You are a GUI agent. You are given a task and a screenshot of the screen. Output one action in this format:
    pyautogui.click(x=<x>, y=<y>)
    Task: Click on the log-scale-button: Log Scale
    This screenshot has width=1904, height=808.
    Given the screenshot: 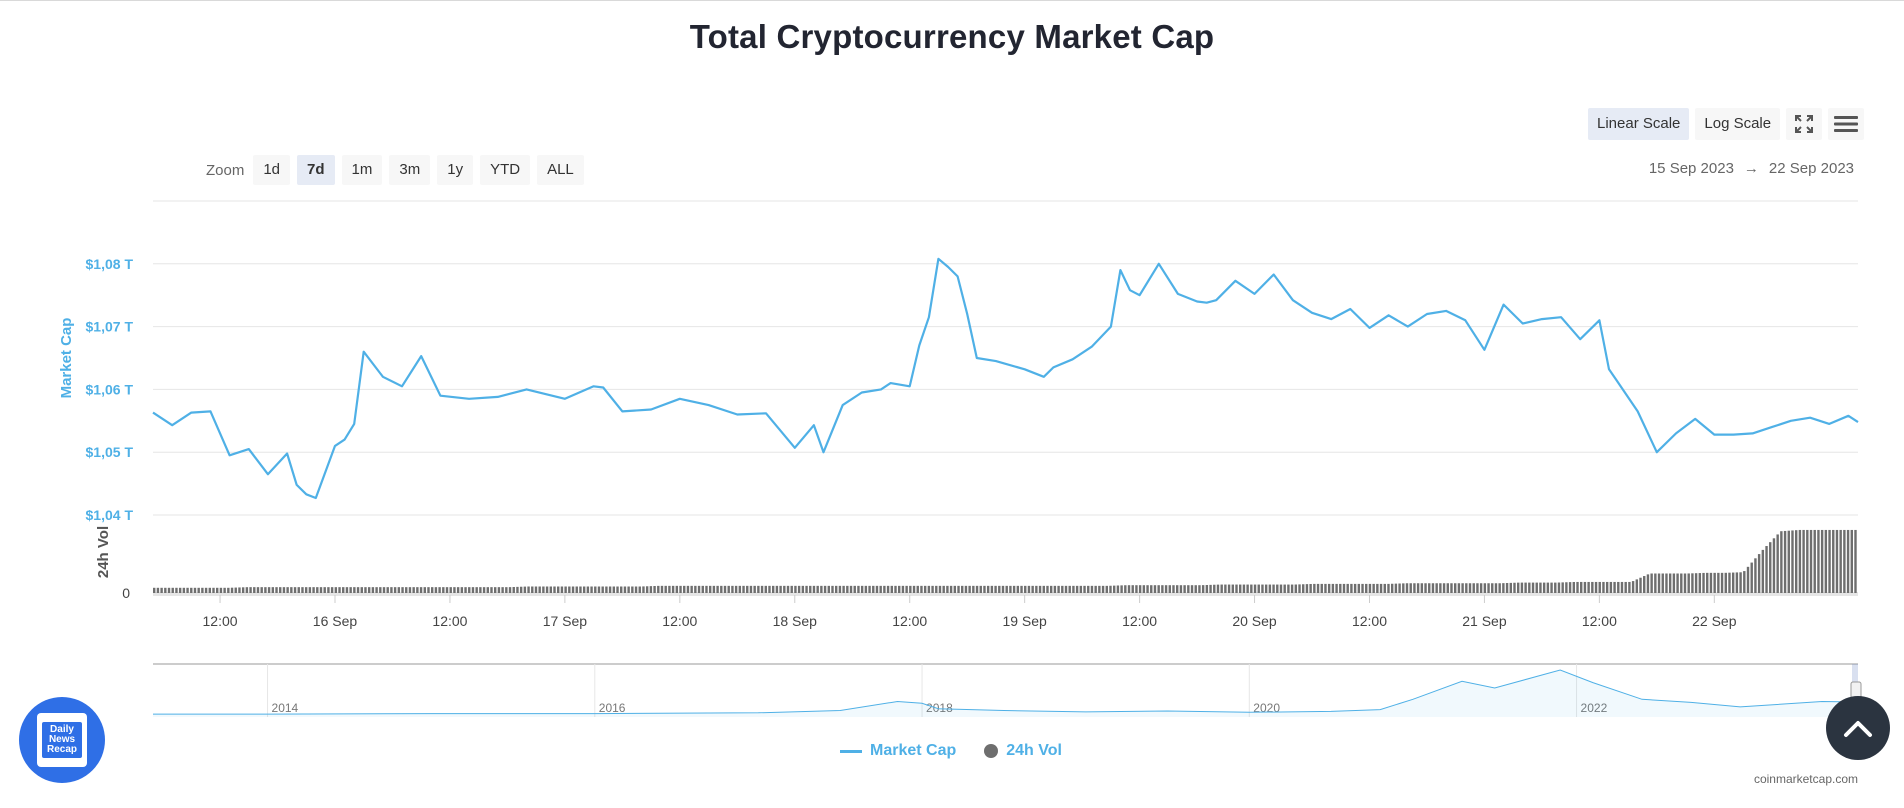 What is the action you would take?
    pyautogui.click(x=1738, y=124)
    